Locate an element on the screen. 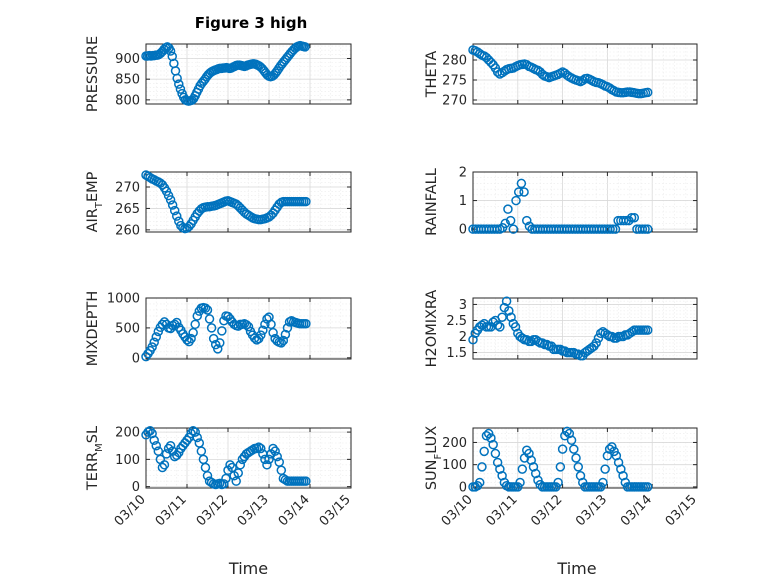 Image resolution: width=778 pixels, height=583 pixels. subplot-4: 0 1 2 RAINFALL is located at coordinates (561, 202).